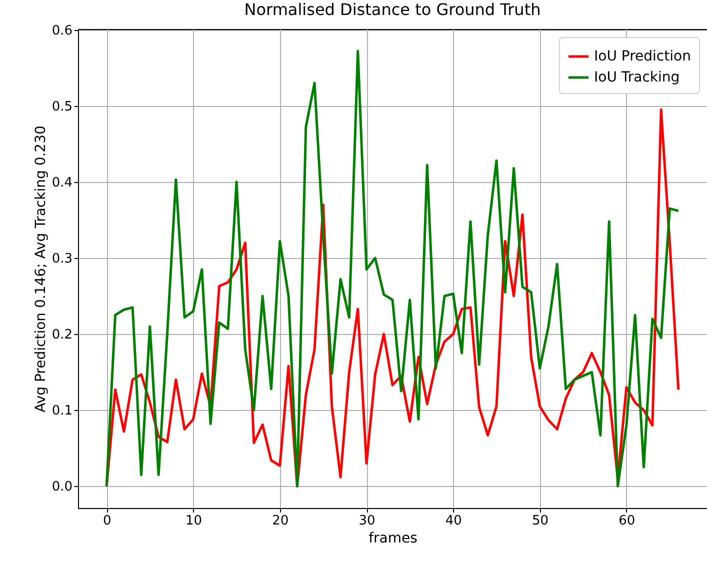  I want to click on x-axis-title: frames, so click(393, 538).